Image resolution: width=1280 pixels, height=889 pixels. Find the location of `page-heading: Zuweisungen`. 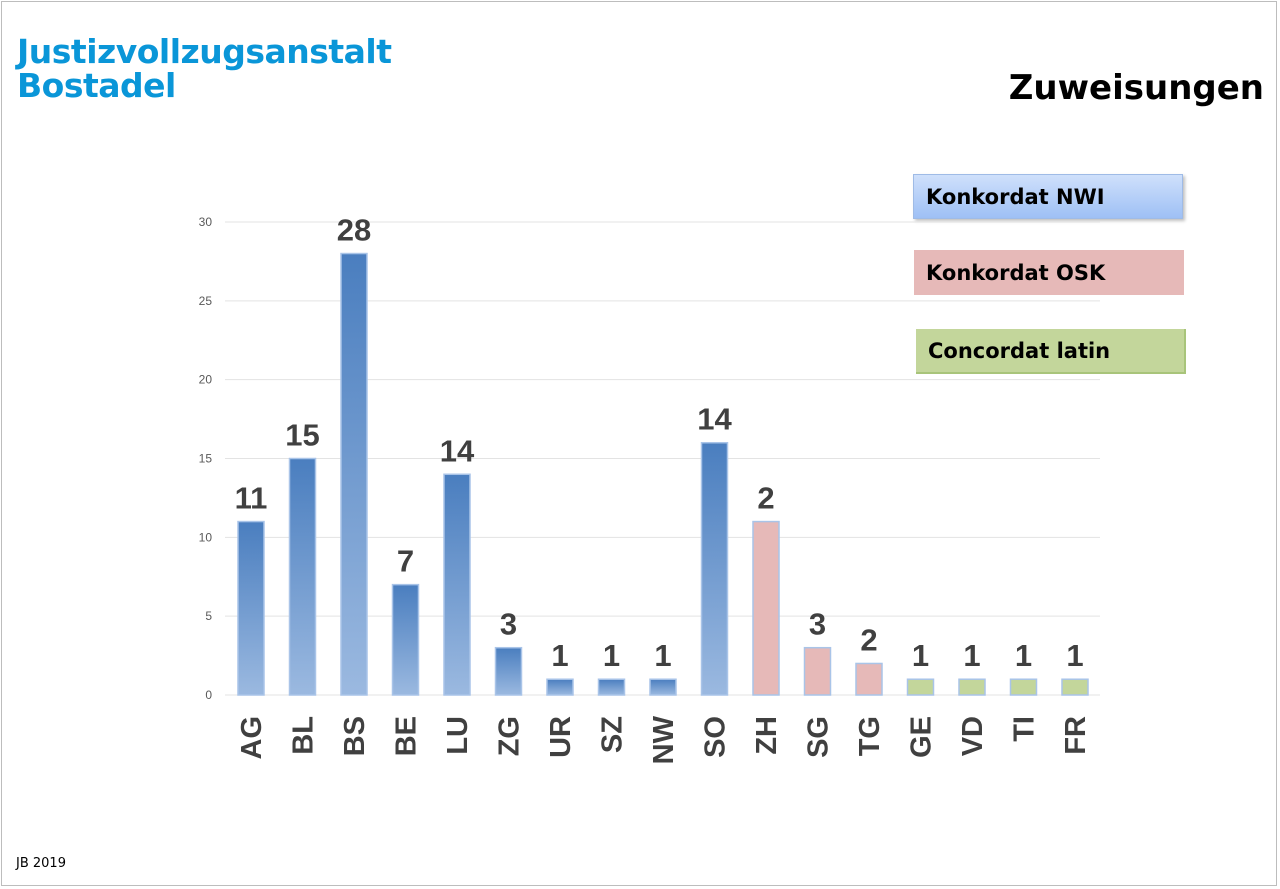

page-heading: Zuweisungen is located at coordinates (1136, 88).